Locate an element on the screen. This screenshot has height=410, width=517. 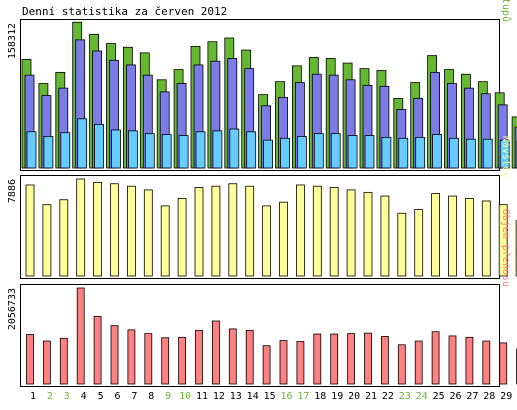
day-label-17: 17 is located at coordinates (303, 396).